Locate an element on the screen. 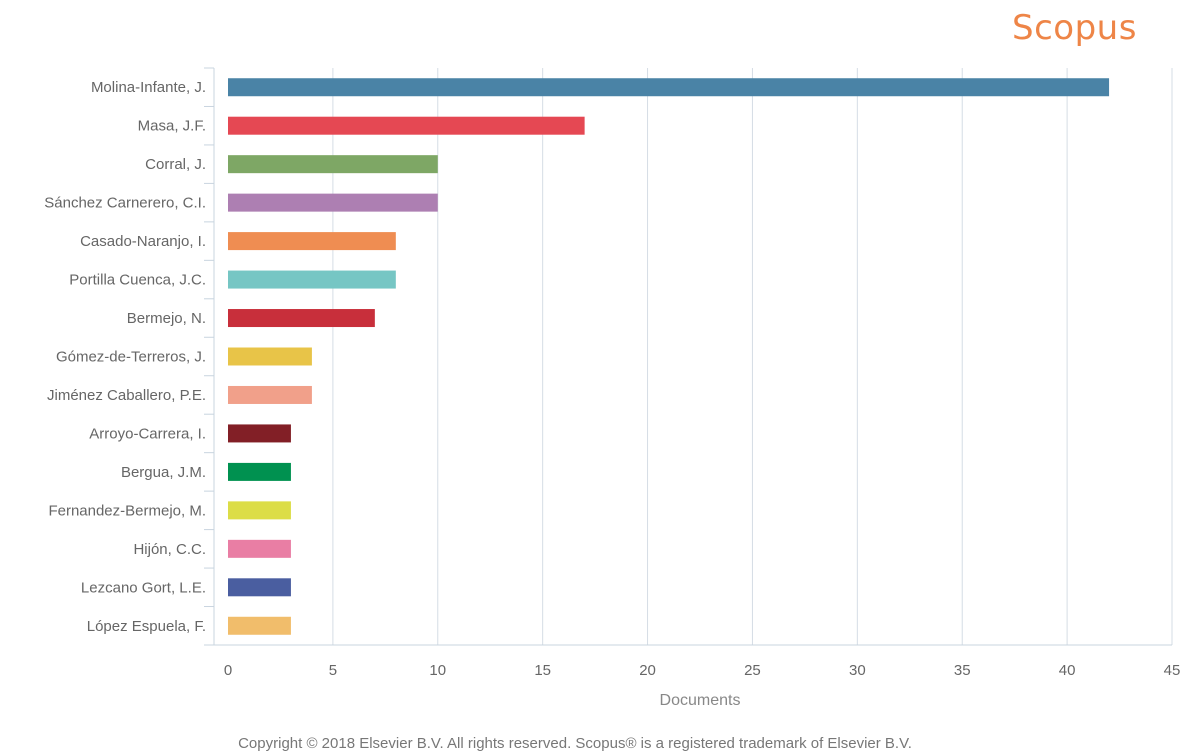 This screenshot has width=1185, height=754. category-label: Sánchez Carnerero, C.I. is located at coordinates (125, 203).